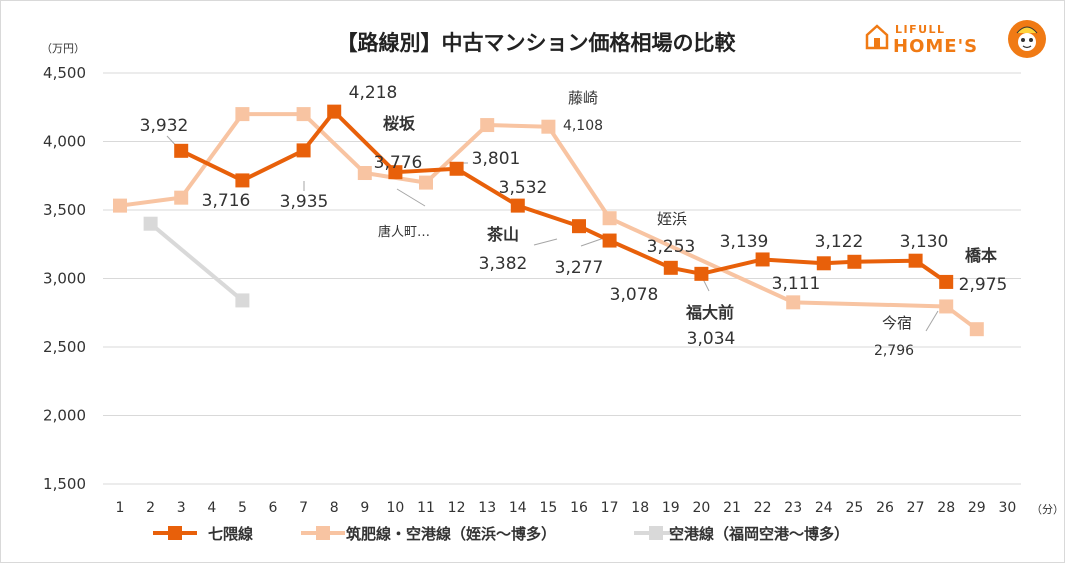 The image size is (1065, 563). I want to click on data-label: 3,078, so click(634, 295).